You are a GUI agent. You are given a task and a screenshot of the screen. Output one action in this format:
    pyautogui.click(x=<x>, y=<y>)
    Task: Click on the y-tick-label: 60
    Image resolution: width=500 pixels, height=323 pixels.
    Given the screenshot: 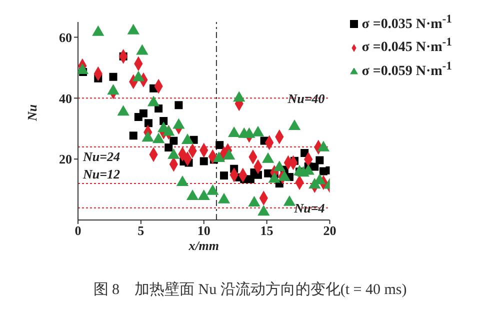 What is the action you would take?
    pyautogui.click(x=65, y=37)
    